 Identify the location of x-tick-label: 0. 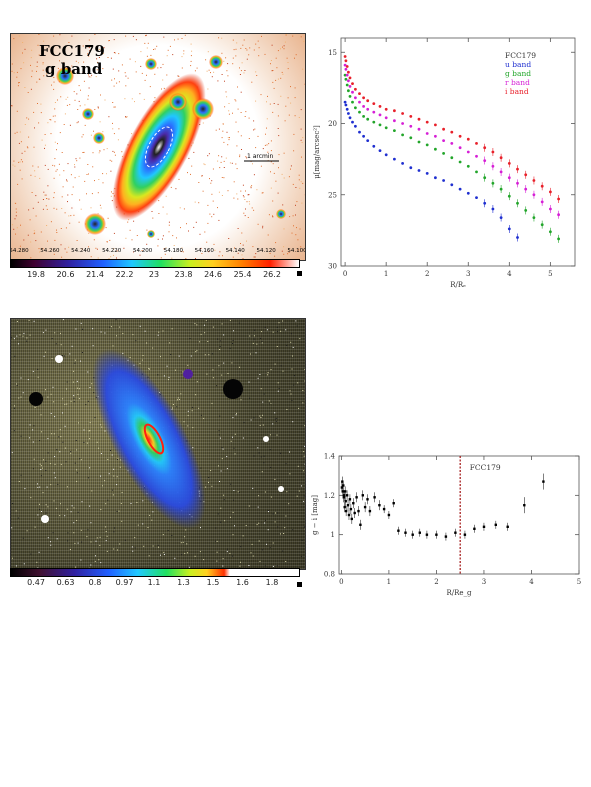
(345, 274).